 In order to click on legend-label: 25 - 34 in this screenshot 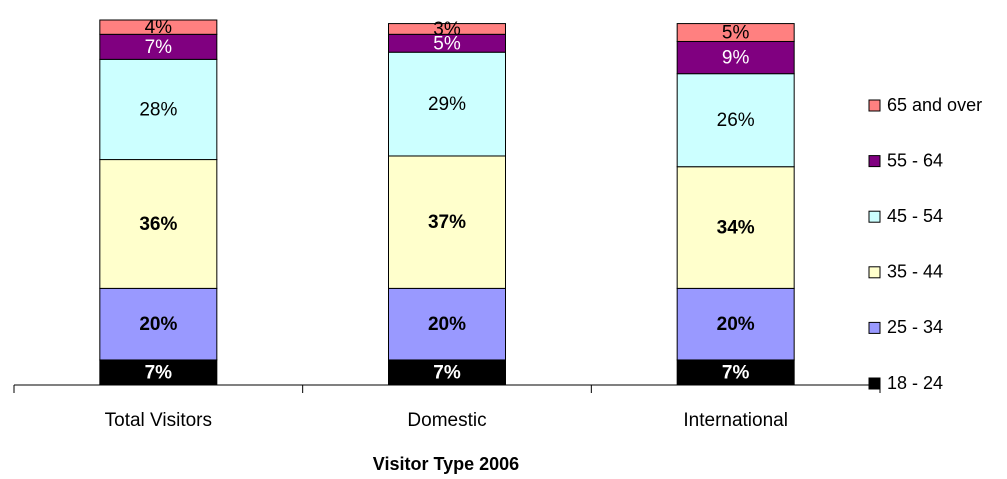, I will do `click(915, 327)`.